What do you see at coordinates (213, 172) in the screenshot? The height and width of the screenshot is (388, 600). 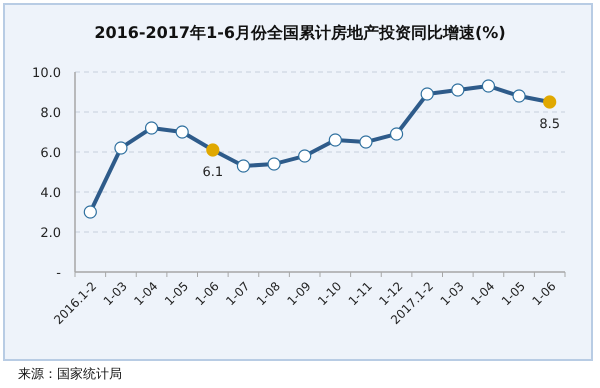 I see `data-label: 6.1` at bounding box center [213, 172].